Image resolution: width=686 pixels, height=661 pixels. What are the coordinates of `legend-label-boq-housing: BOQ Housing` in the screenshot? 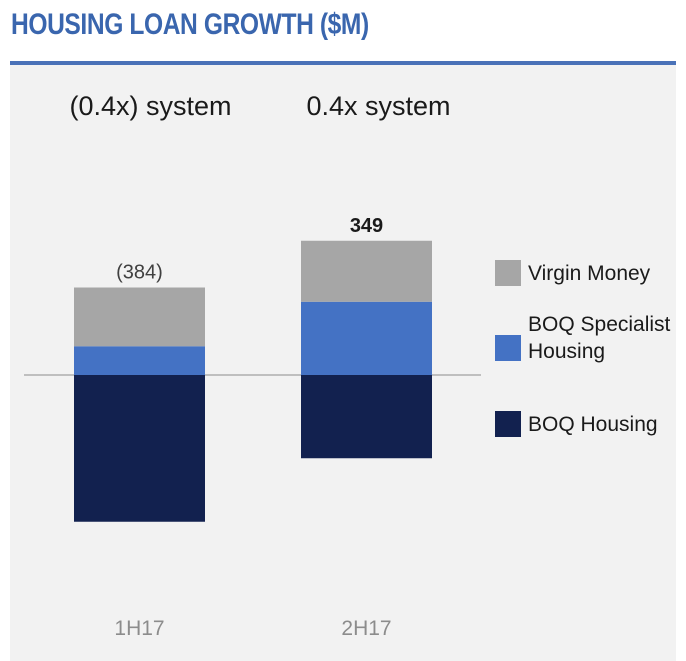 It's located at (593, 424).